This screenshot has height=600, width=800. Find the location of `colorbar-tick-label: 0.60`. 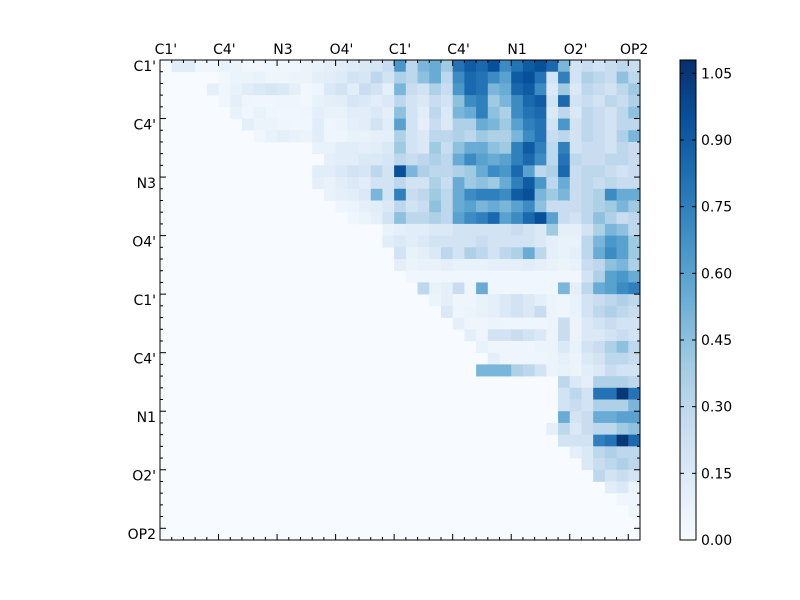

colorbar-tick-label: 0.60 is located at coordinates (716, 274).